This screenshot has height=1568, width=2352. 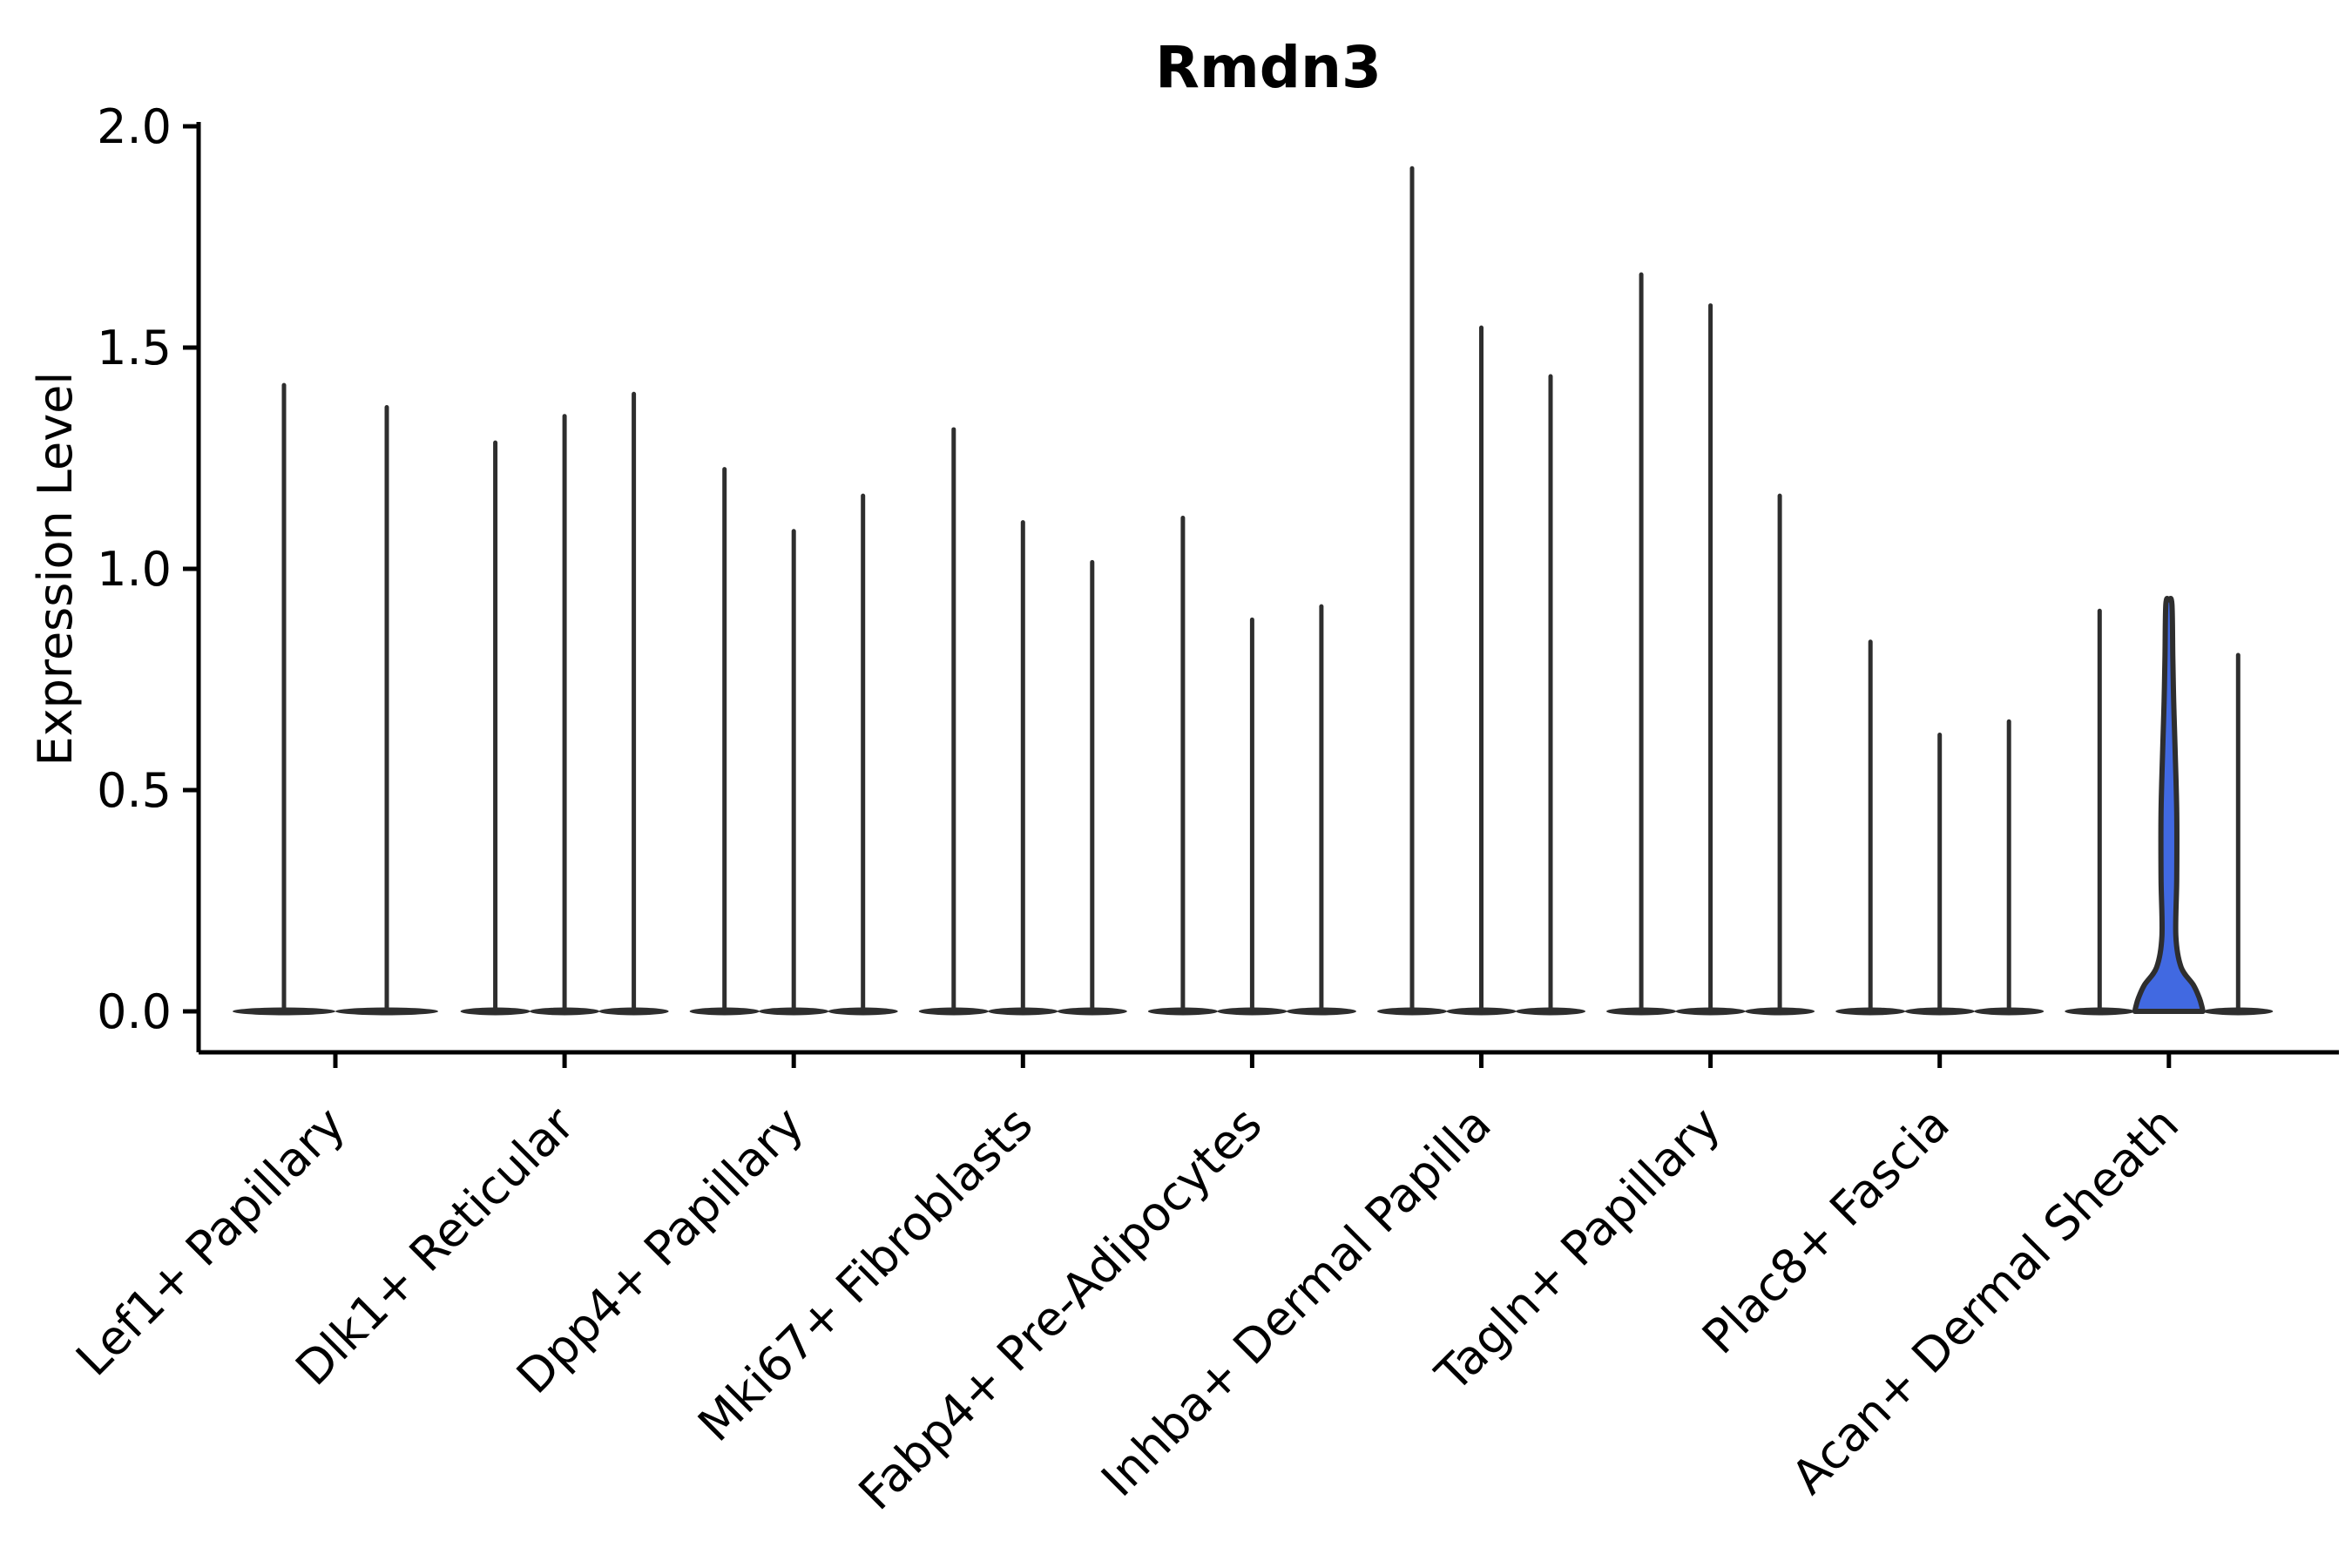 I want to click on y-tick-label: 1.0, so click(x=134, y=569).